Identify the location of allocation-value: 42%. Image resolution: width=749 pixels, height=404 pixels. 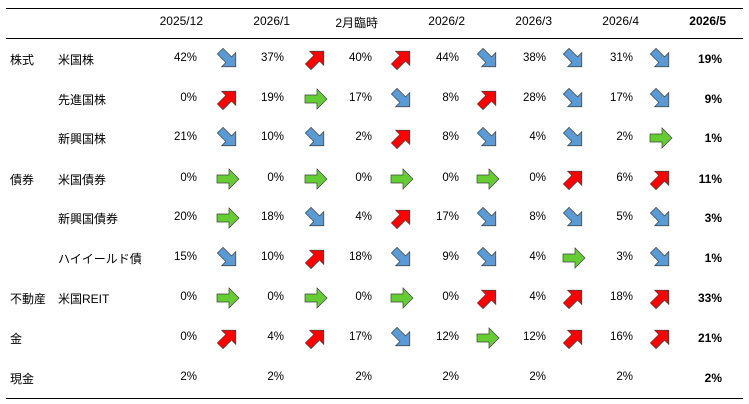
(185, 58).